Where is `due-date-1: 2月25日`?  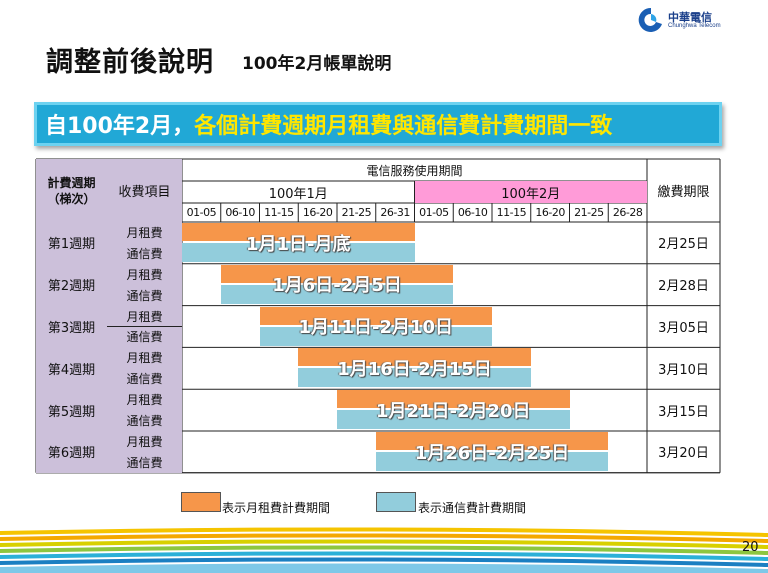 due-date-1: 2月25日 is located at coordinates (683, 245).